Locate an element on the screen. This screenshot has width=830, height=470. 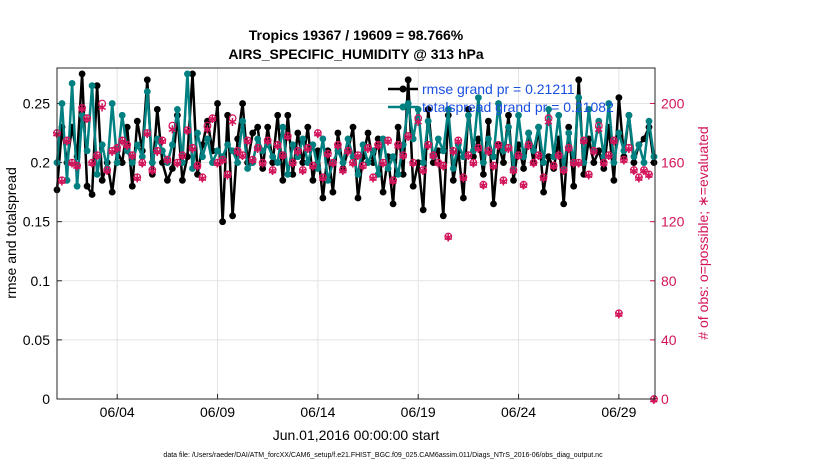
legend-totalspread-marker is located at coordinates (403, 107).